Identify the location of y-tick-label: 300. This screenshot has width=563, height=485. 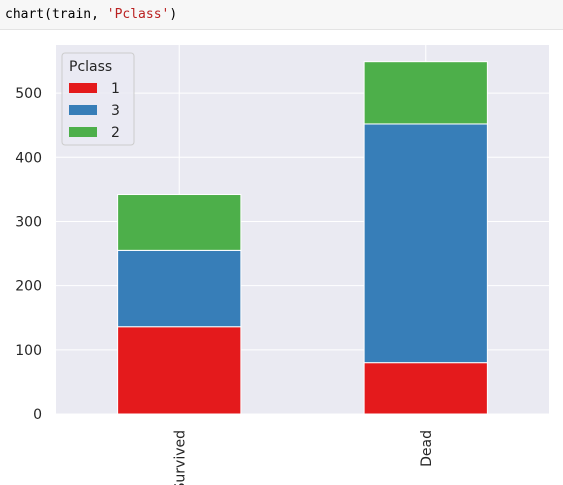
(28, 222).